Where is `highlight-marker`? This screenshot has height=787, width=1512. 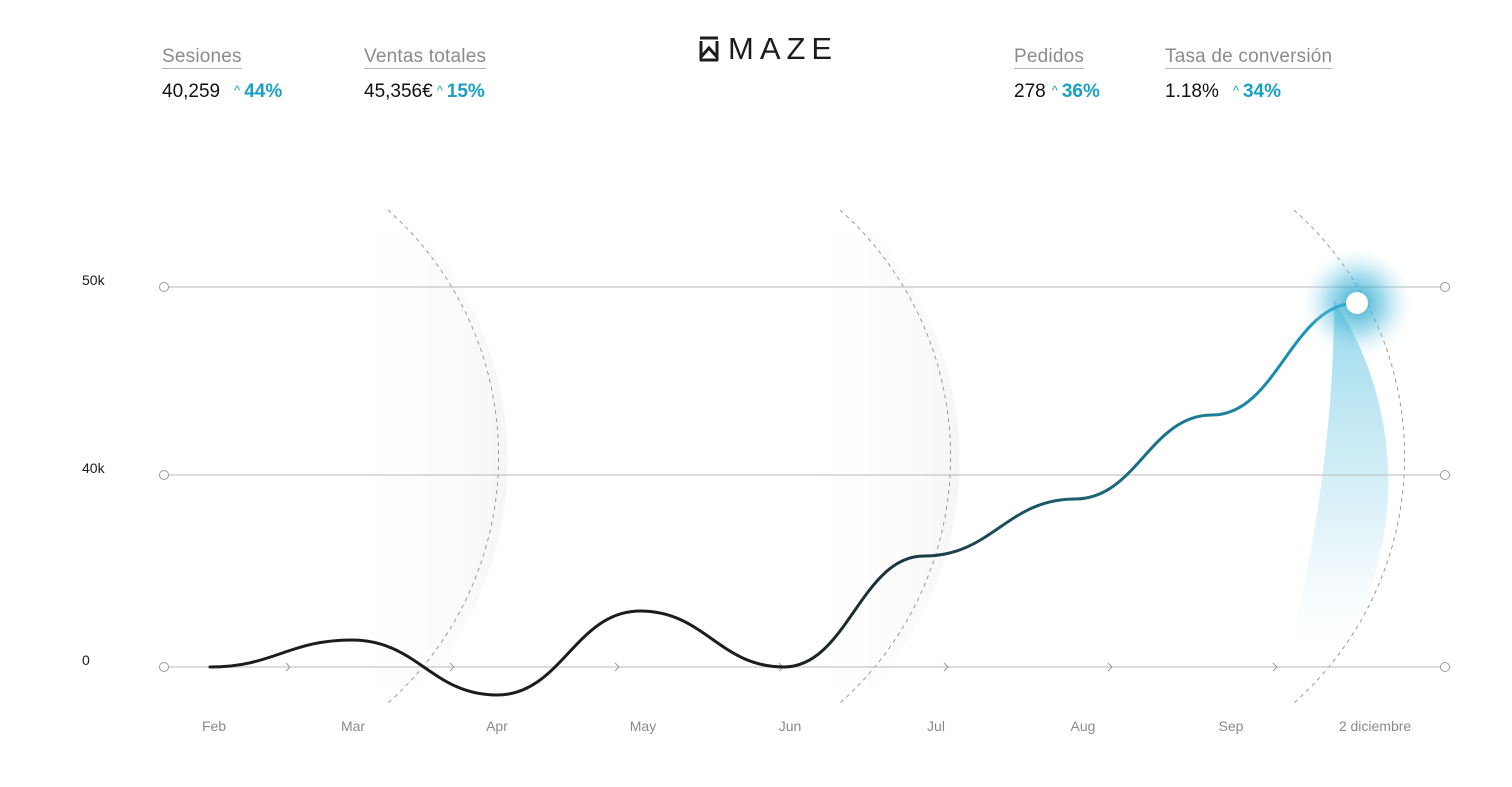
highlight-marker is located at coordinates (1357, 303).